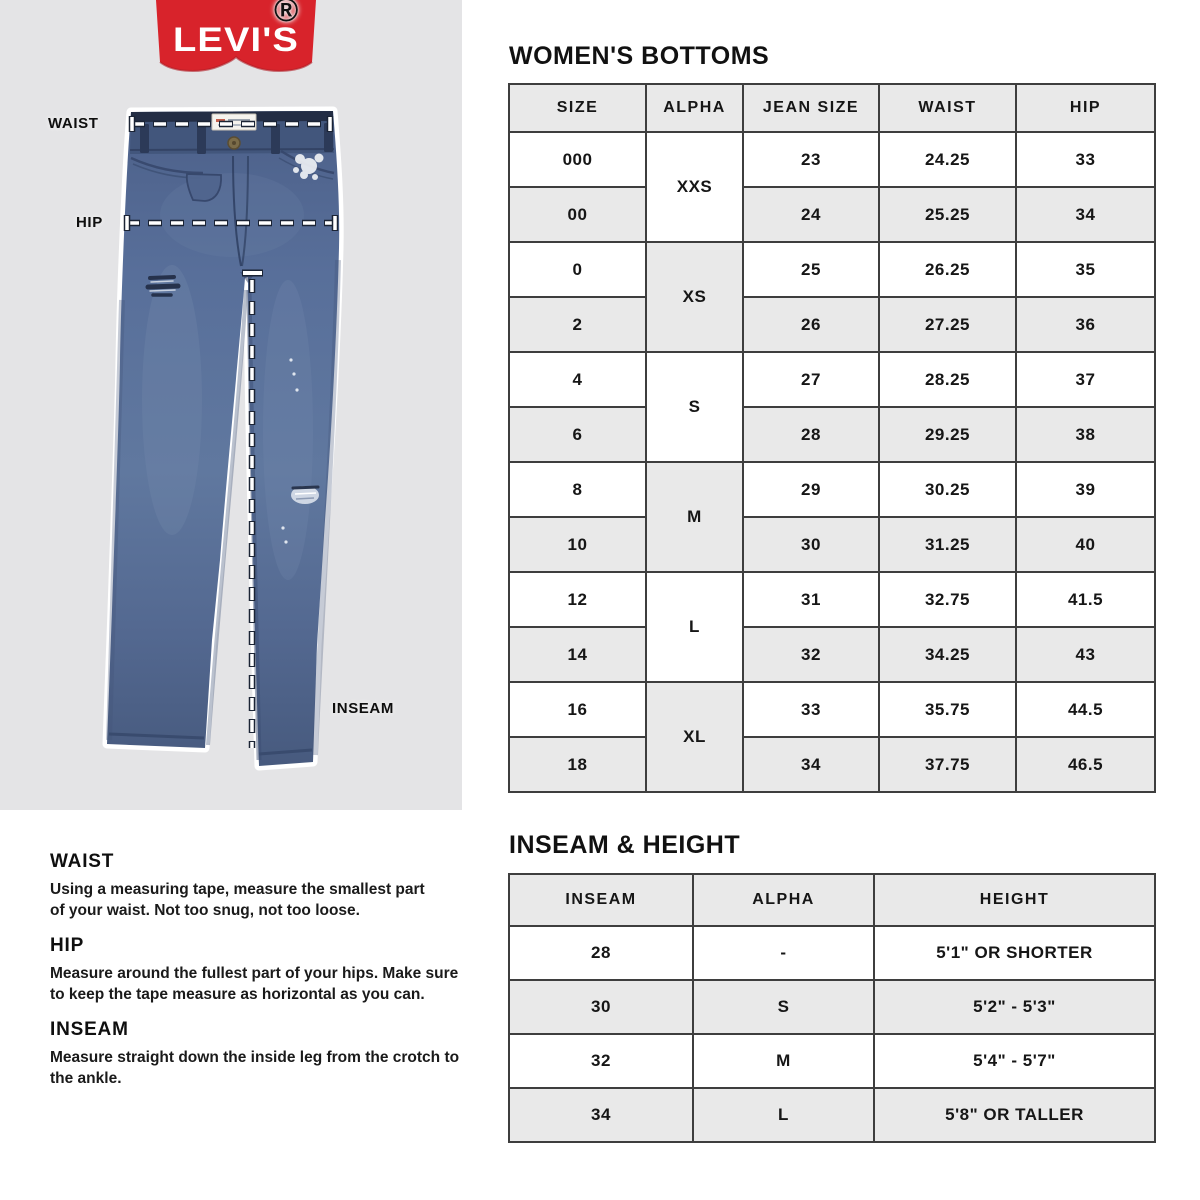 The width and height of the screenshot is (1200, 1200). What do you see at coordinates (577, 544) in the screenshot?
I see `size-cell: 10` at bounding box center [577, 544].